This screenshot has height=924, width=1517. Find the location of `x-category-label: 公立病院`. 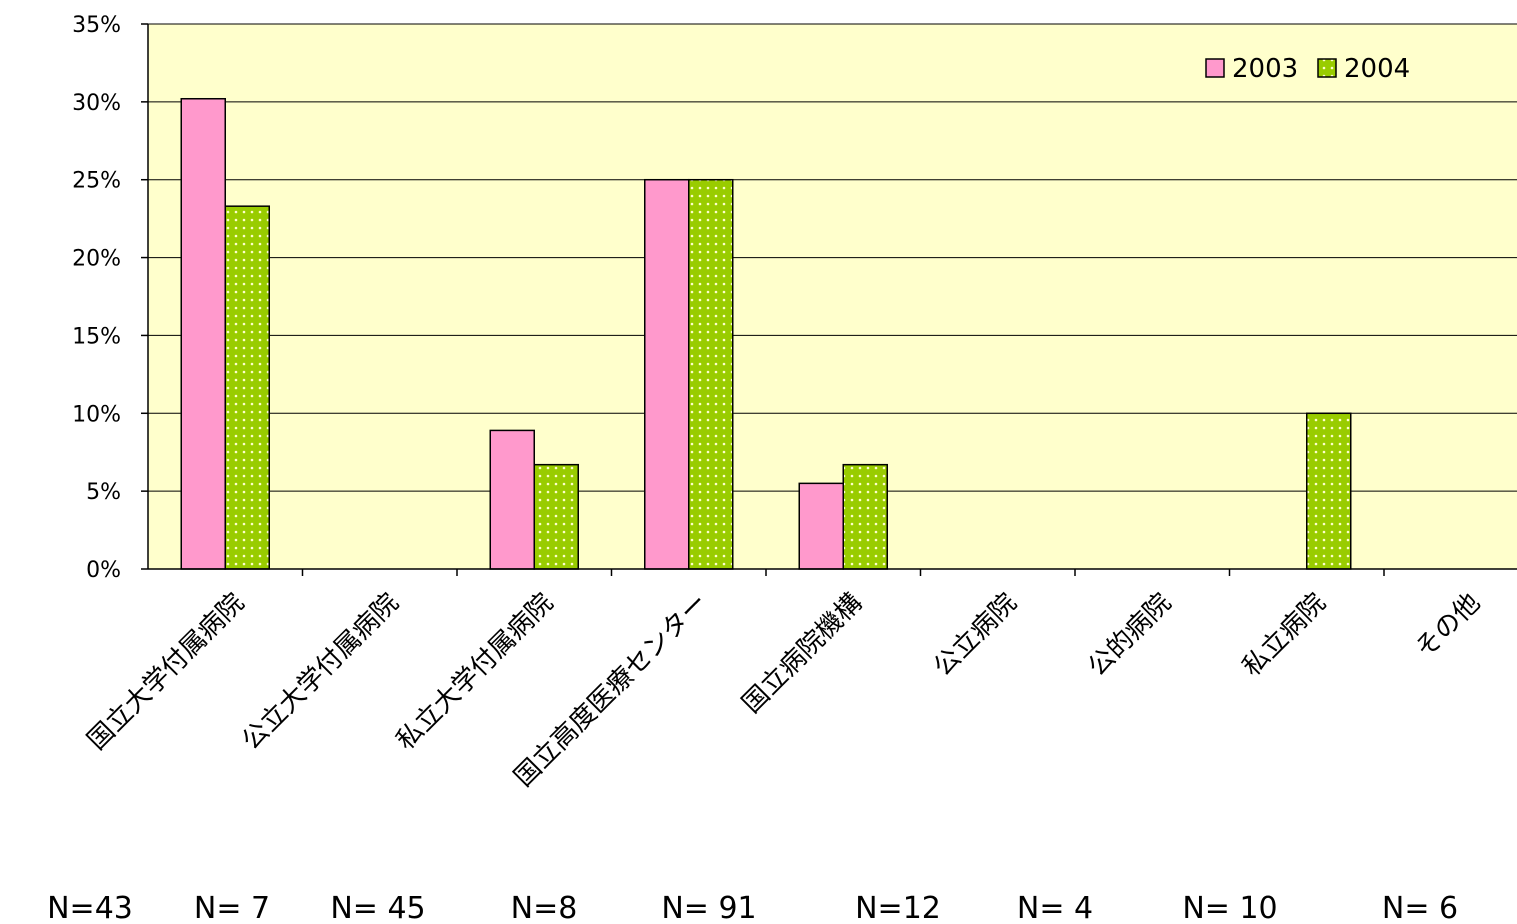

x-category-label: 公立病院 is located at coordinates (975, 635).